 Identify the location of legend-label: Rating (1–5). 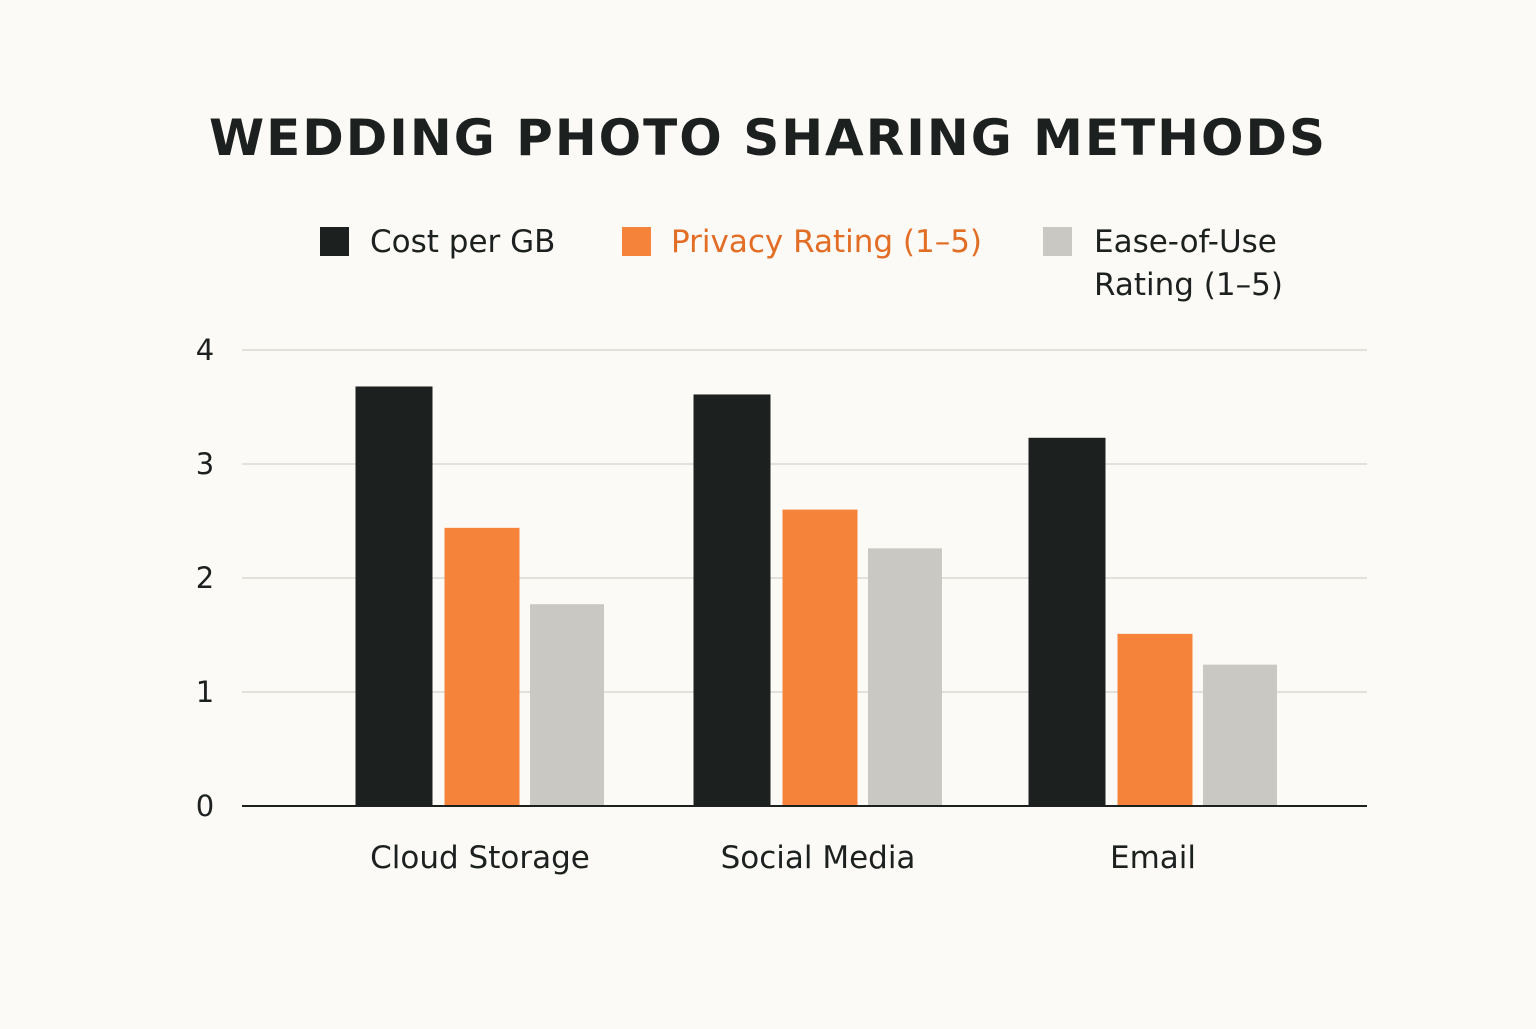
(1188, 285).